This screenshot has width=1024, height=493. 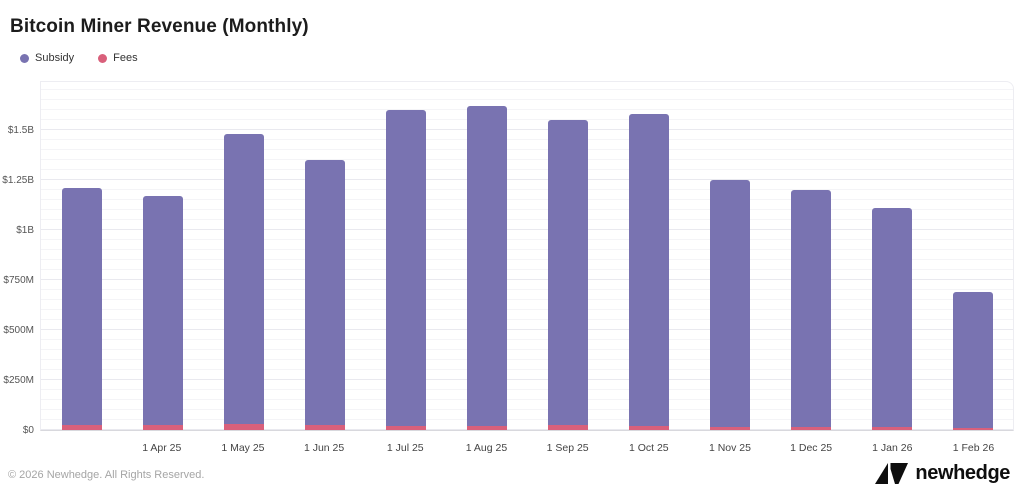 I want to click on x-axis-tick-label: 1 Feb 26, so click(x=973, y=448).